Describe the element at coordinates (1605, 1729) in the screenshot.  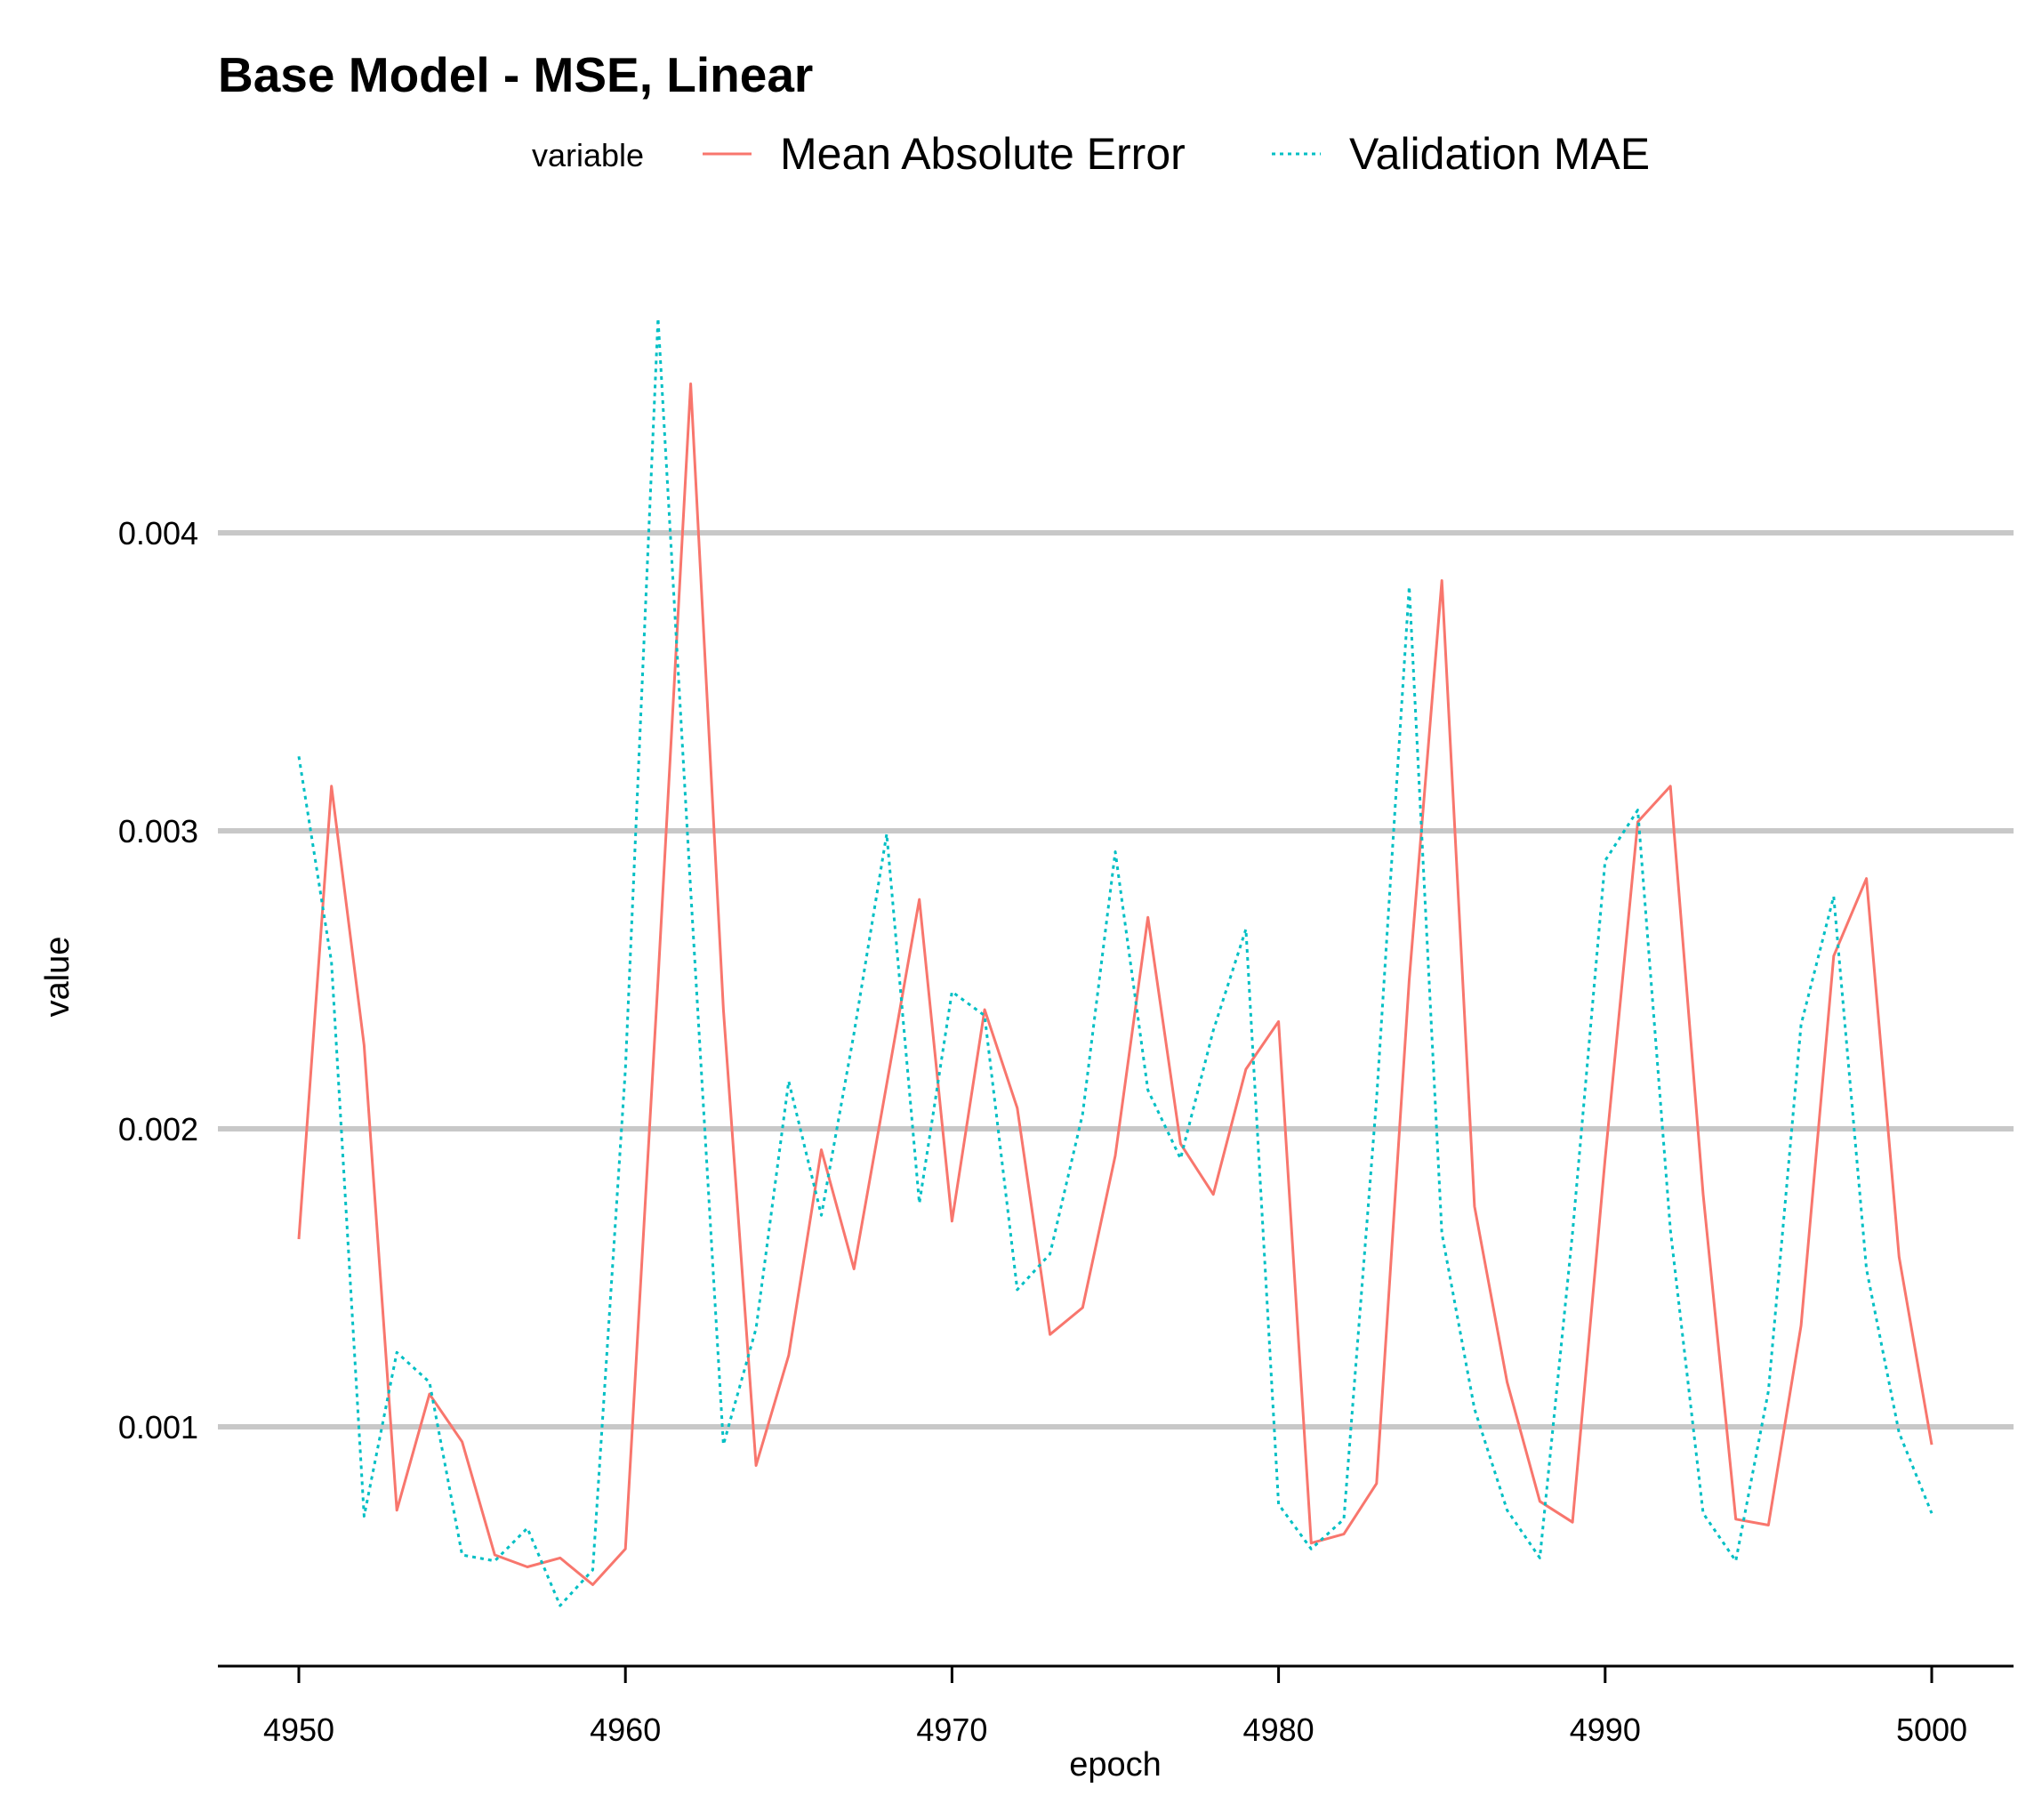
I see `x-tick-label: 4990` at that location.